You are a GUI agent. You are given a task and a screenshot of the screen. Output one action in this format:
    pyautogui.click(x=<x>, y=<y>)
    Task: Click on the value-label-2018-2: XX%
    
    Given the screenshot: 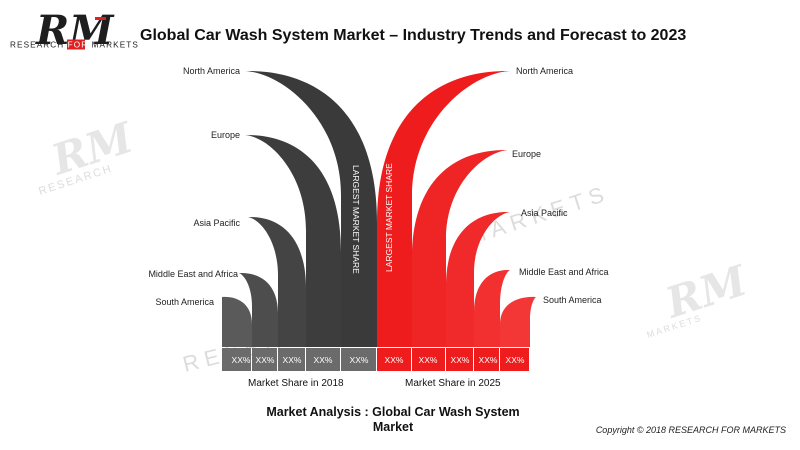 What is the action you would take?
    pyautogui.click(x=292, y=360)
    